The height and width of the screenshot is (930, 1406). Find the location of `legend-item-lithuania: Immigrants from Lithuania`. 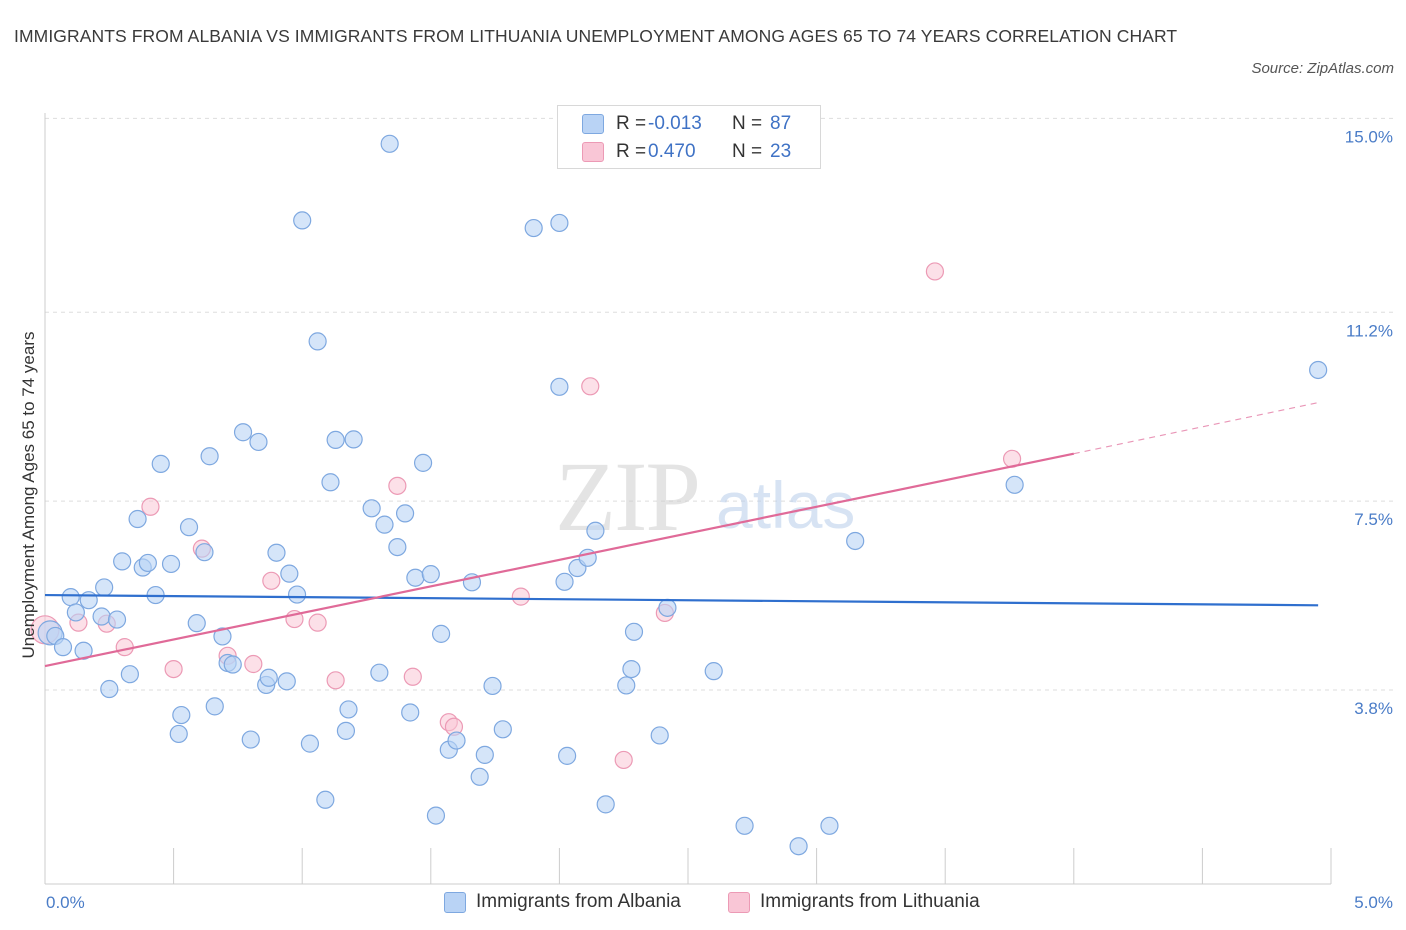

legend-item-lithuania: Immigrants from Lithuania is located at coordinates (873, 902).